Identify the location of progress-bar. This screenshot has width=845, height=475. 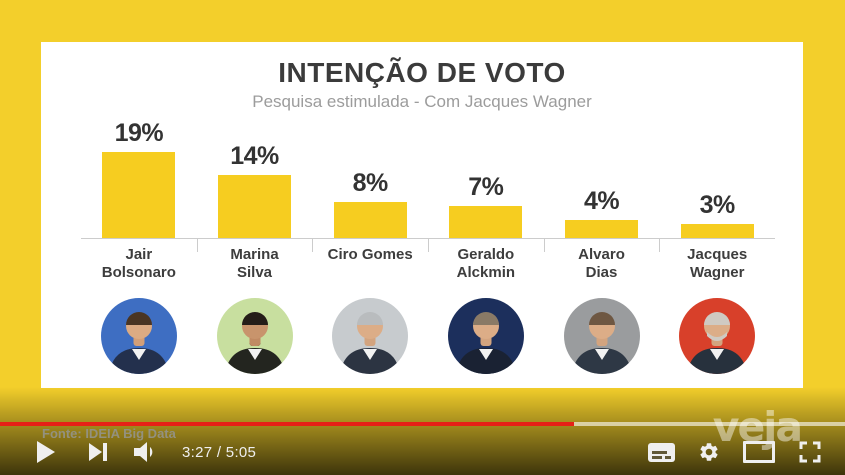
(422, 424).